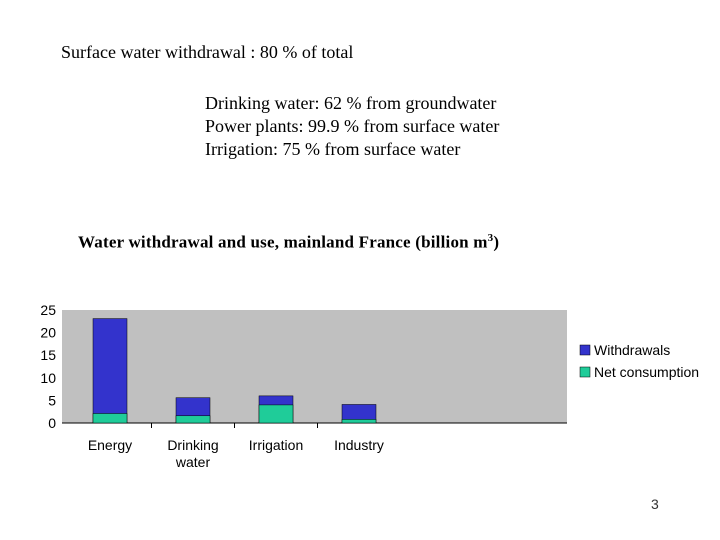 The image size is (720, 540). I want to click on legend: Withdrawals Net consumption, so click(639, 361).